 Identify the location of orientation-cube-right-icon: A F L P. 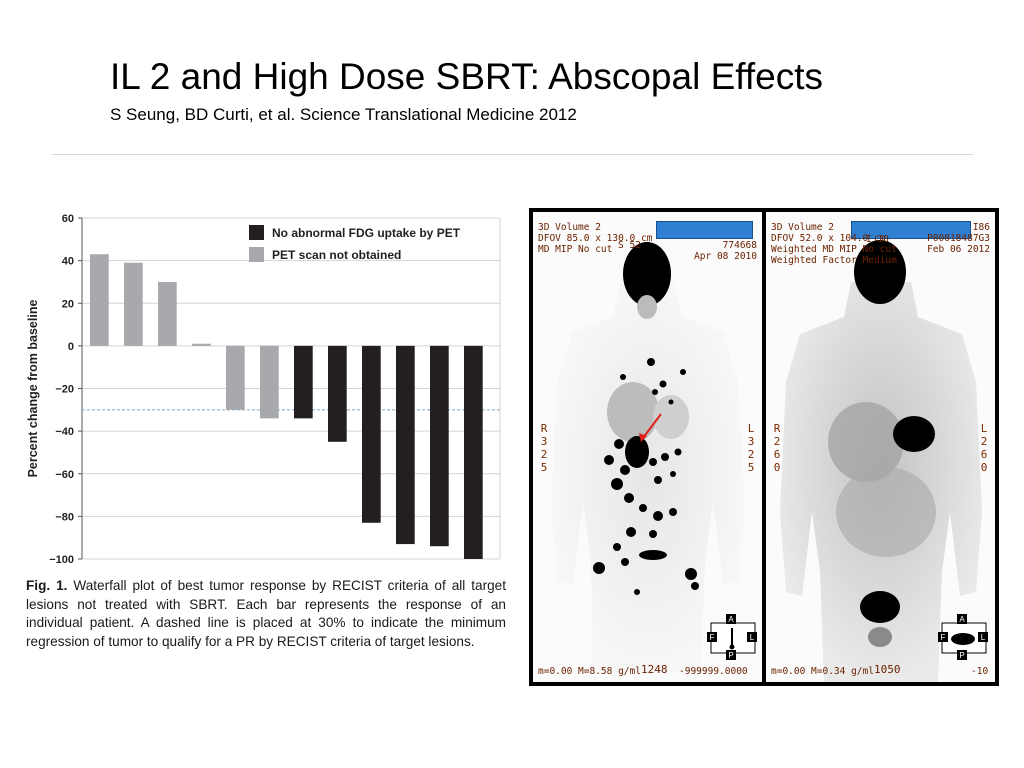
(963, 637).